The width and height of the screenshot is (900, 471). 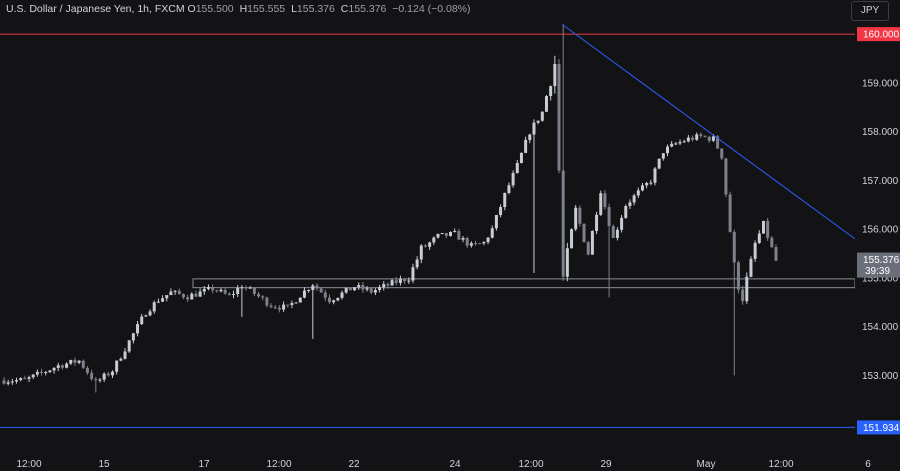 I want to click on currency-button: JPY, so click(x=870, y=11).